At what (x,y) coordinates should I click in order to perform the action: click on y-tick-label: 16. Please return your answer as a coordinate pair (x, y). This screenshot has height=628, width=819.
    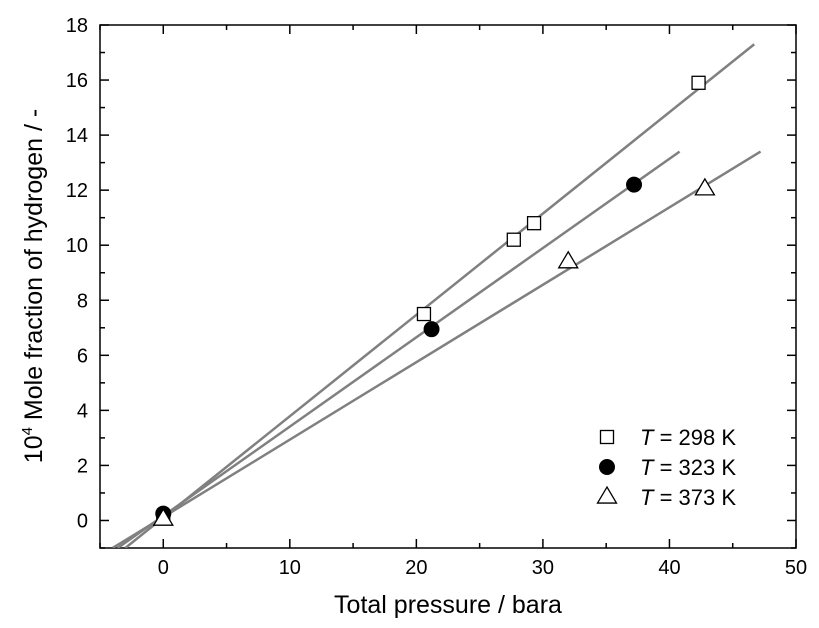
    Looking at the image, I should click on (77, 81).